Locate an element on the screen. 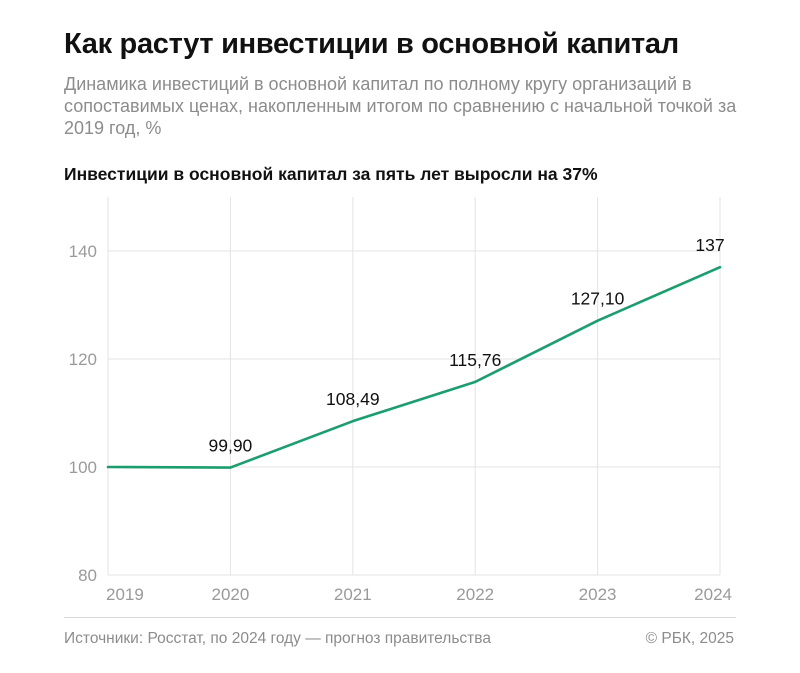  footer-divider is located at coordinates (400, 617).